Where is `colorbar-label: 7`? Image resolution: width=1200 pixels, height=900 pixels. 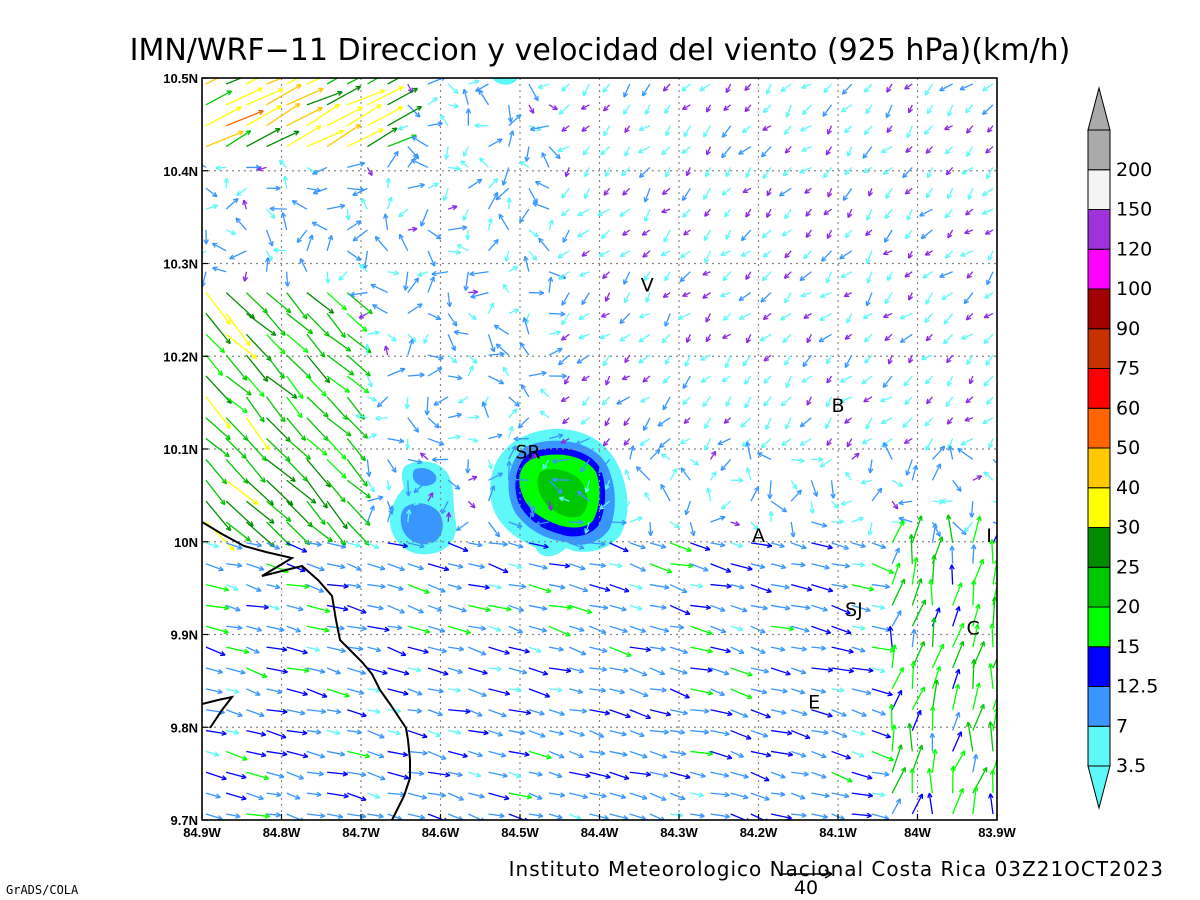
colorbar-label: 7 is located at coordinates (1122, 726).